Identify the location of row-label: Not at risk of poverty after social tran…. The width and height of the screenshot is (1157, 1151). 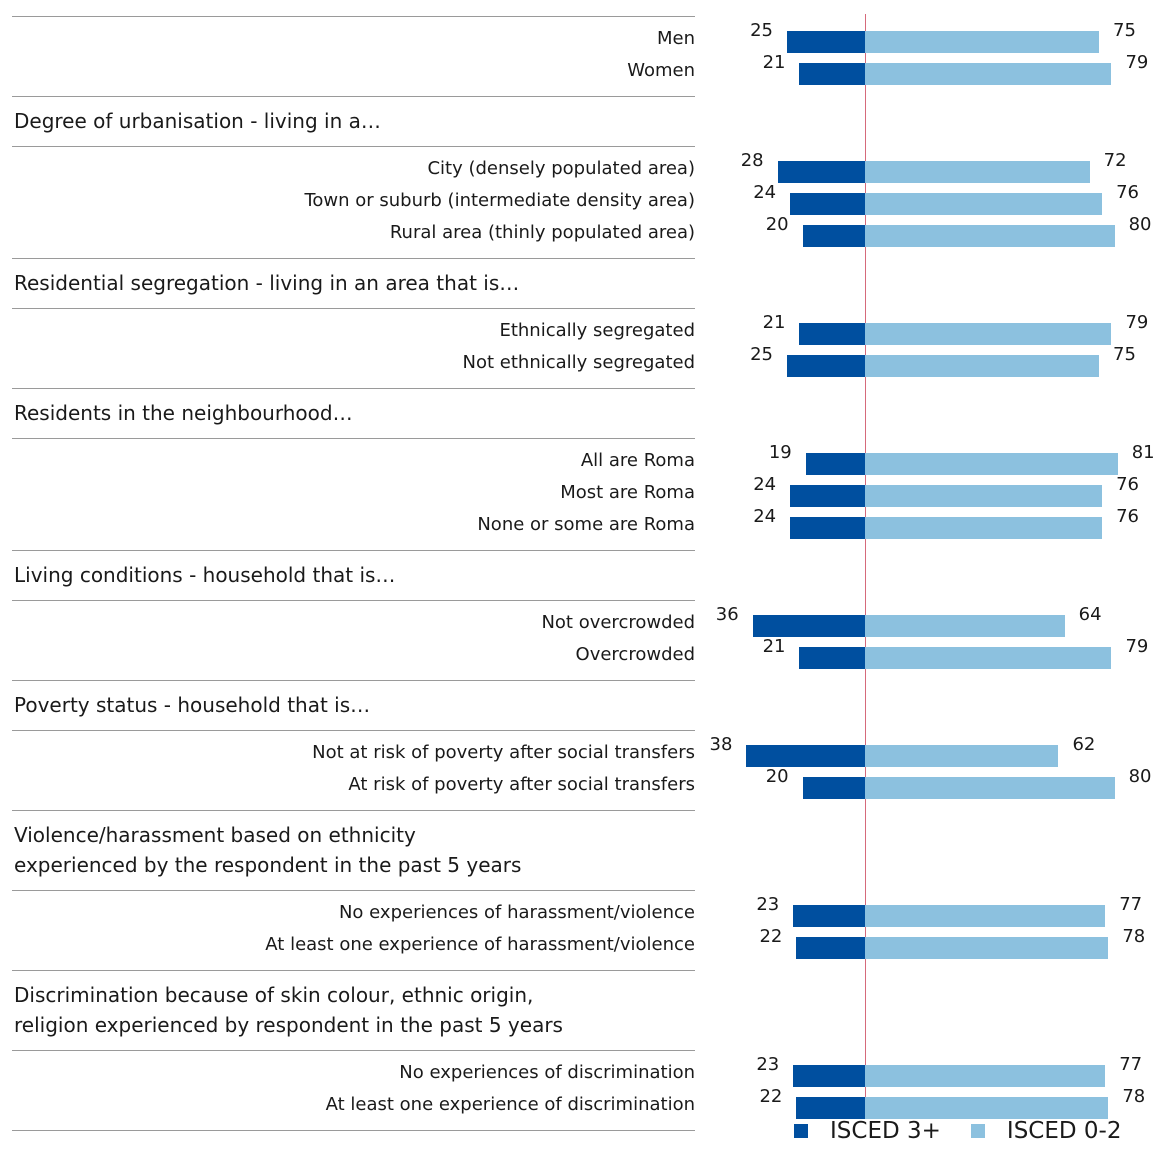
(503, 752).